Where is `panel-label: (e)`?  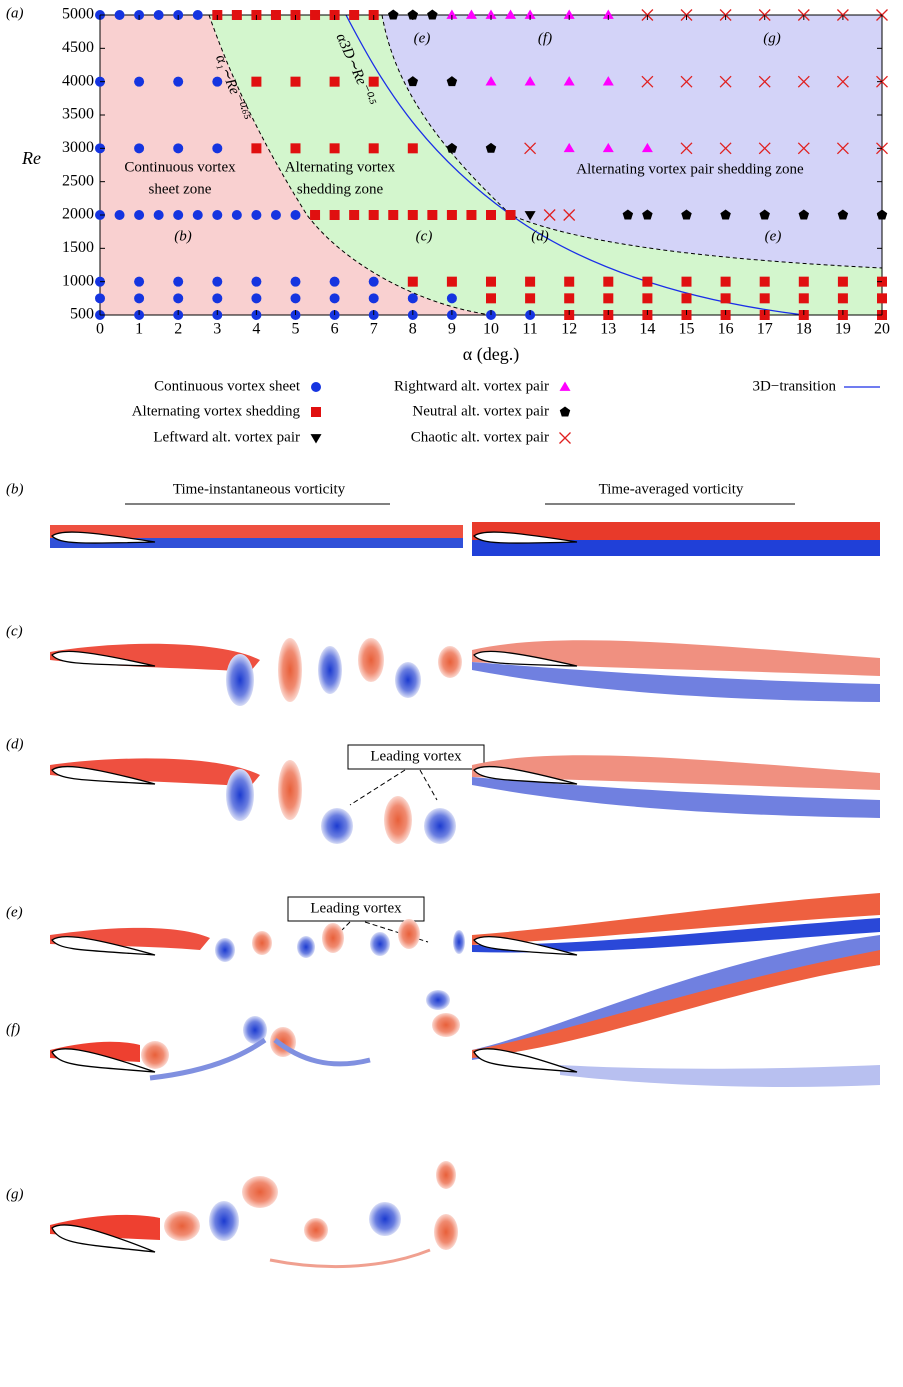
panel-label: (e) is located at coordinates (14, 912).